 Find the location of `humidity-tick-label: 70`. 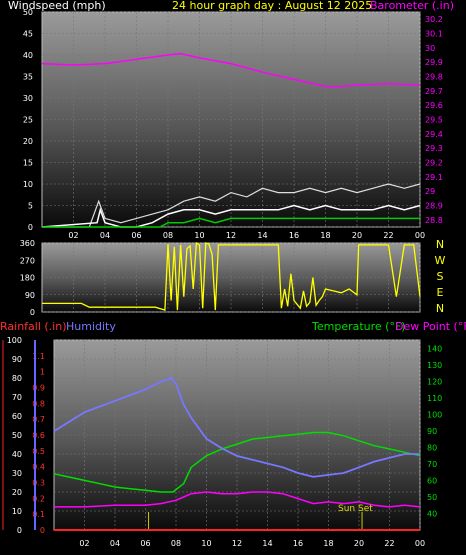

humidity-tick-label: 70 is located at coordinates (17, 397).